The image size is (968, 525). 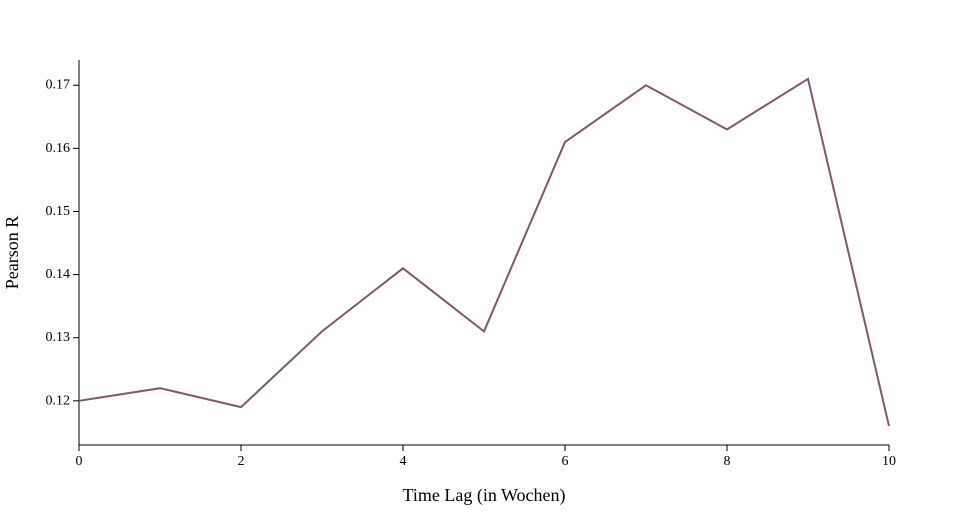 I want to click on x-axis-title: Time Lag (in Wochen), so click(x=483, y=495).